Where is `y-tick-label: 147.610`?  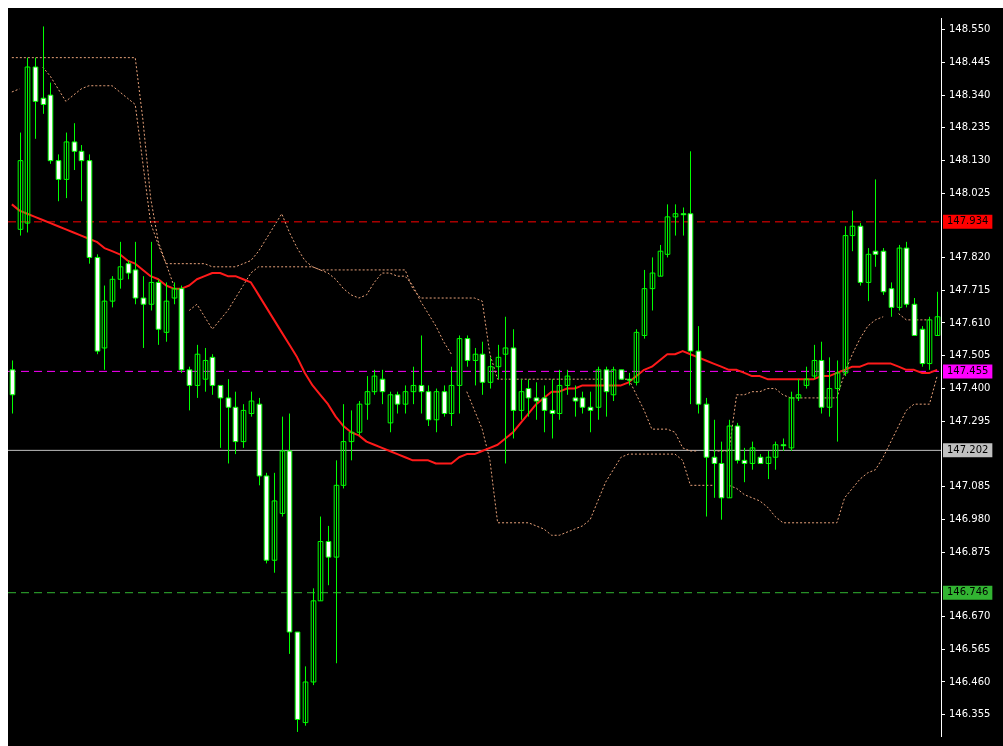 y-tick-label: 147.610 is located at coordinates (970, 322).